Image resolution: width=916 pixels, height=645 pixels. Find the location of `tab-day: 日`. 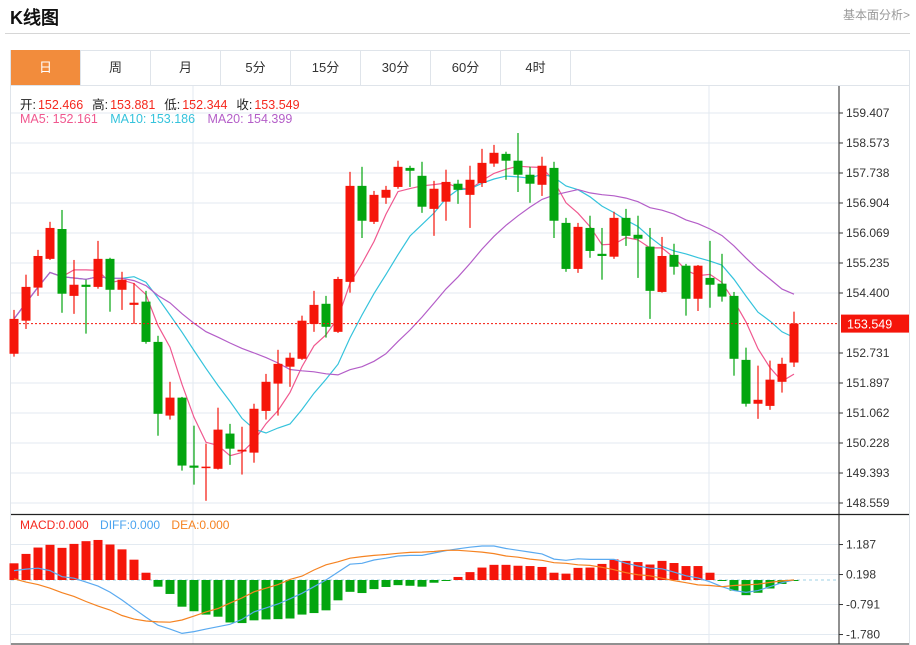

tab-day: 日 is located at coordinates (46, 67).